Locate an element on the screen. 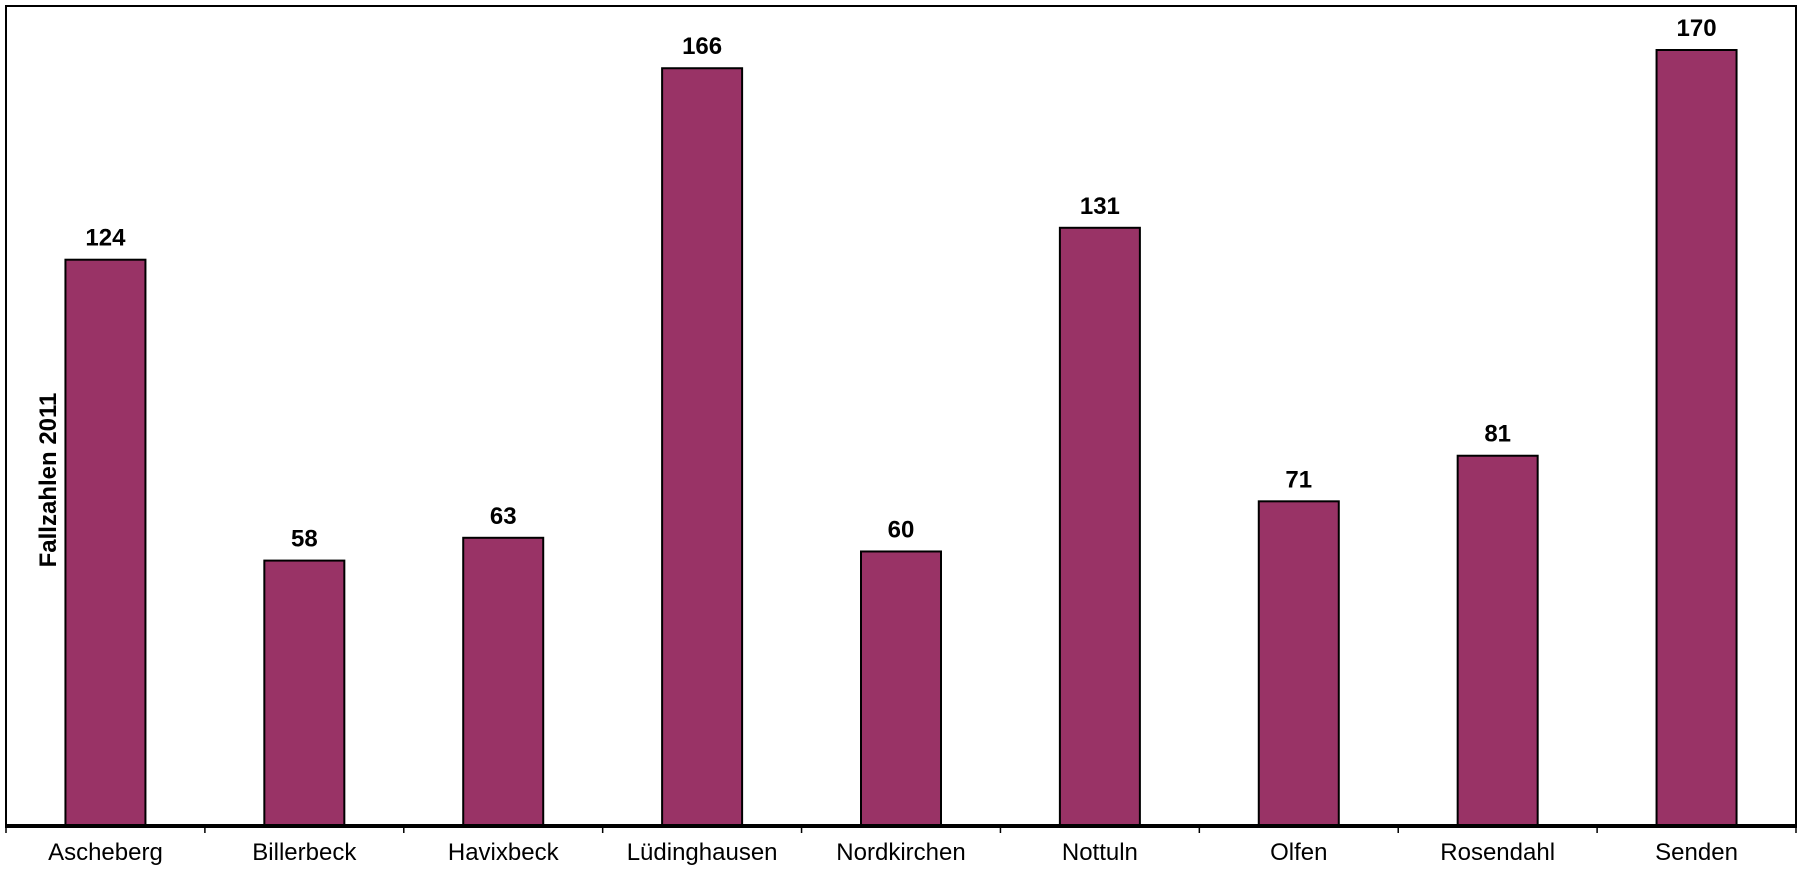  value-label: 124 is located at coordinates (105, 238).